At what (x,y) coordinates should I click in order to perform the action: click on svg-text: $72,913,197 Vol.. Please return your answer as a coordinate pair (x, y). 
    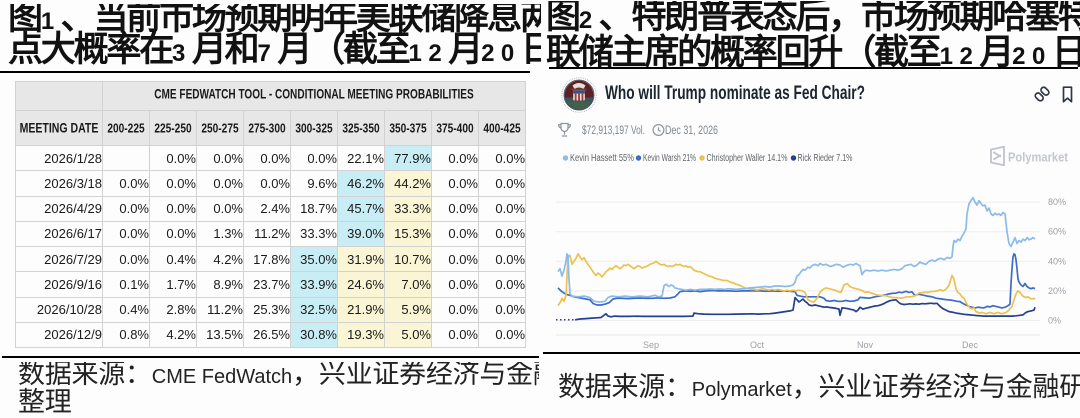
    Looking at the image, I should click on (613, 130).